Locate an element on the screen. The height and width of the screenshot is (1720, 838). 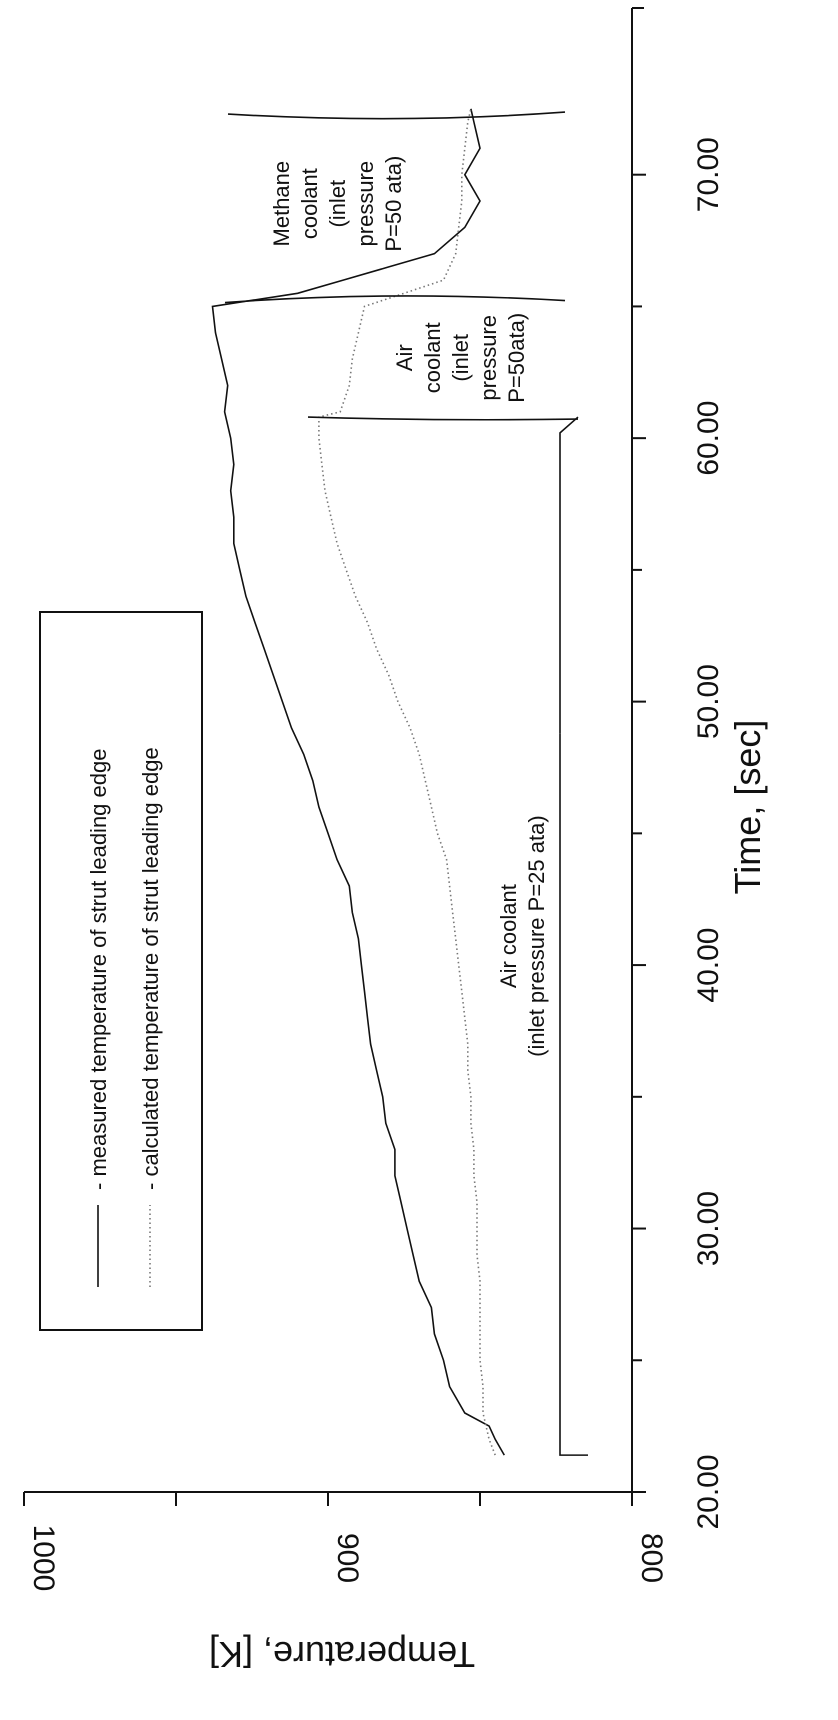
annotation-text: P=50ata) is located at coordinates (516, 358).